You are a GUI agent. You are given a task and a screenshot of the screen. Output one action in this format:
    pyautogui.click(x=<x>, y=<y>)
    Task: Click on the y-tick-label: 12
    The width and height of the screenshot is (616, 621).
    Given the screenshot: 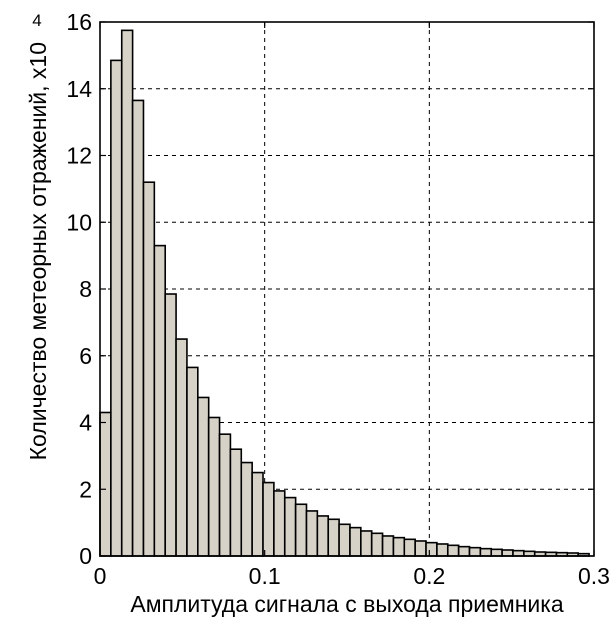 What is the action you would take?
    pyautogui.click(x=79, y=156)
    